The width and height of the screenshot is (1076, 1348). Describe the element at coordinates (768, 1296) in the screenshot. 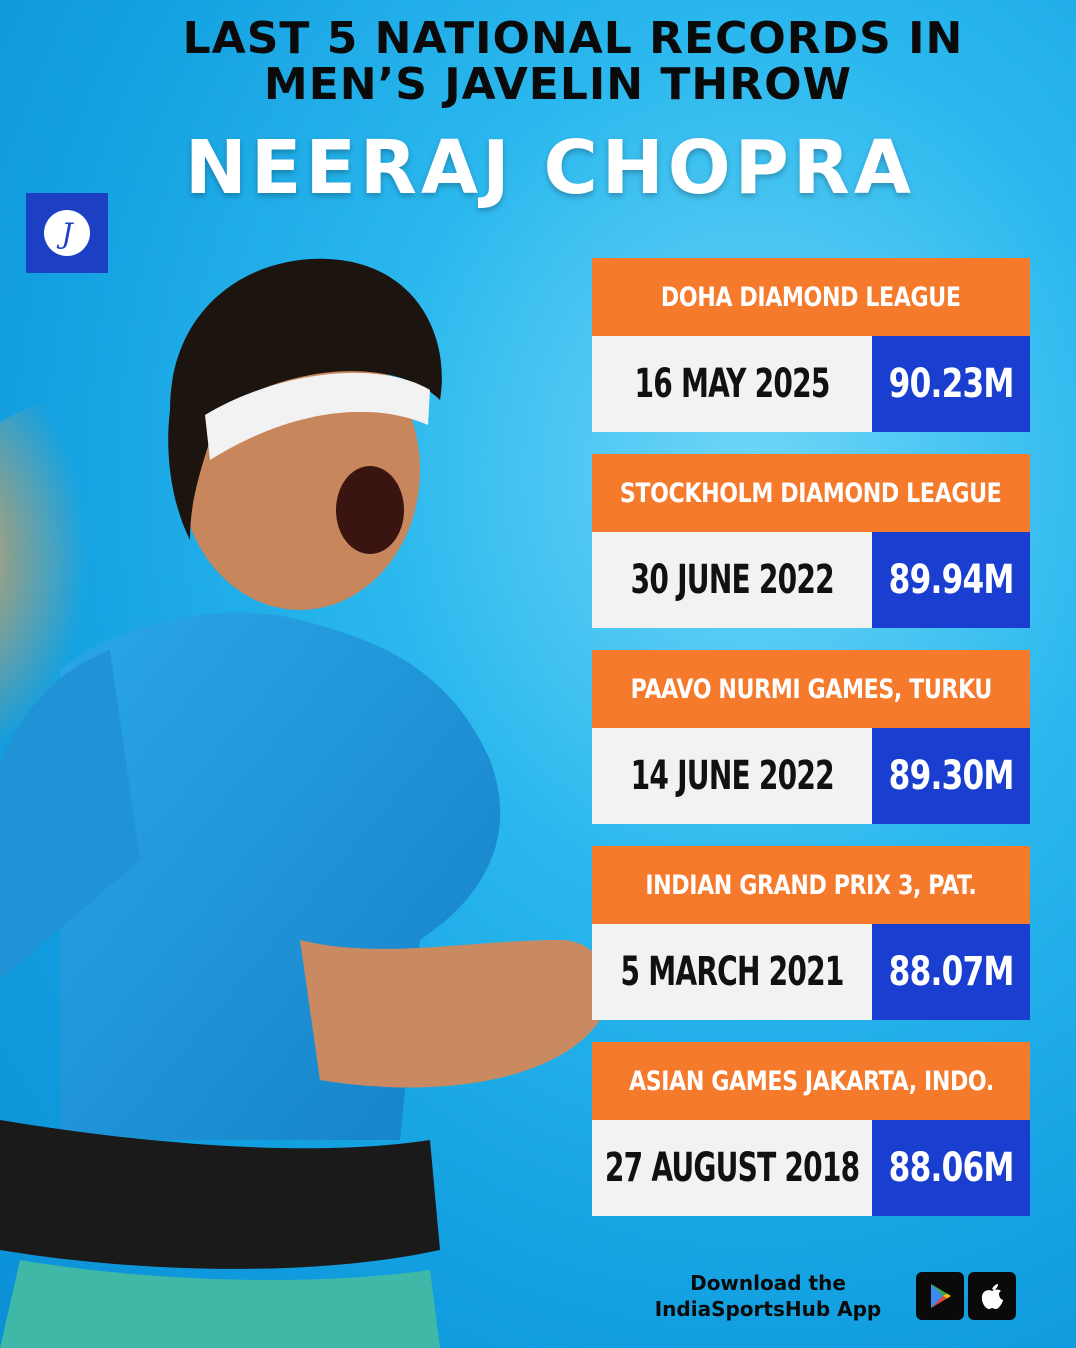

I see `download-app-text: Download the IndiaSportsHub App` at that location.